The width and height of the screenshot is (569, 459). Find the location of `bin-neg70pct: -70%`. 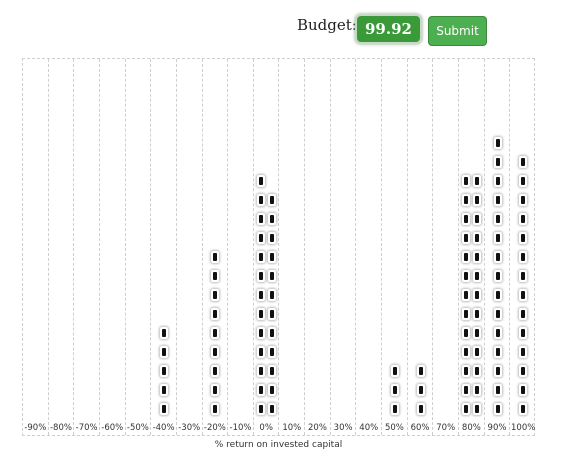

bin-neg70pct: -70% is located at coordinates (87, 247).